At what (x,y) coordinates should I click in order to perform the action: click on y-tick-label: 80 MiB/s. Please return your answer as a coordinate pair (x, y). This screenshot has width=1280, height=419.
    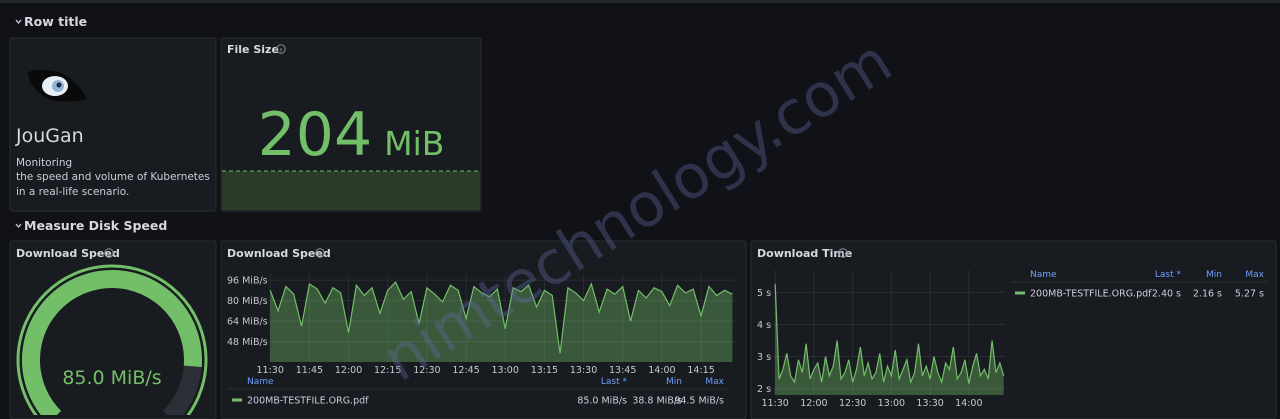
    Looking at the image, I should click on (247, 301).